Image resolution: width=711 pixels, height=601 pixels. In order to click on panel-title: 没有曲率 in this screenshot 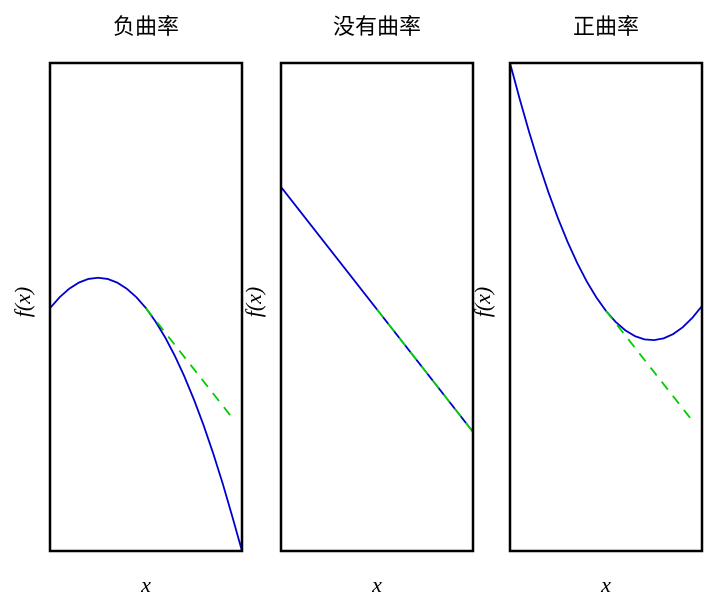, I will do `click(377, 27)`.